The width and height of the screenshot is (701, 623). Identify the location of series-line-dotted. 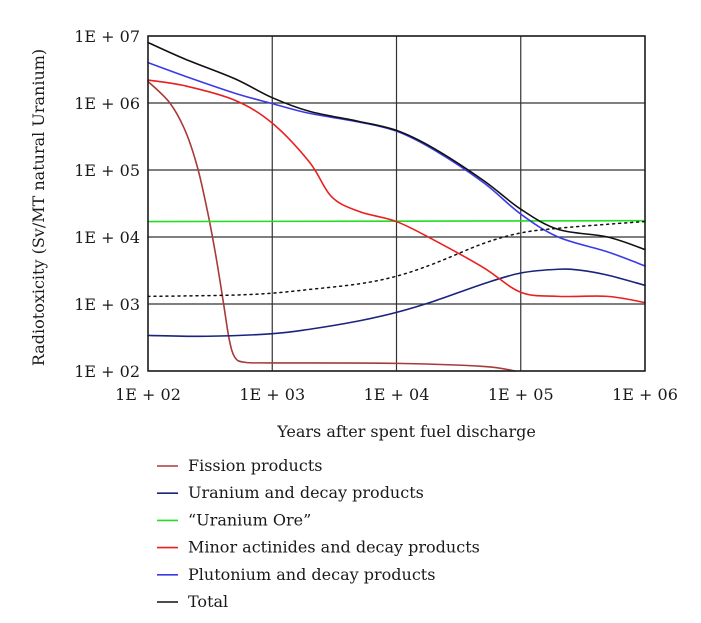
(396, 259).